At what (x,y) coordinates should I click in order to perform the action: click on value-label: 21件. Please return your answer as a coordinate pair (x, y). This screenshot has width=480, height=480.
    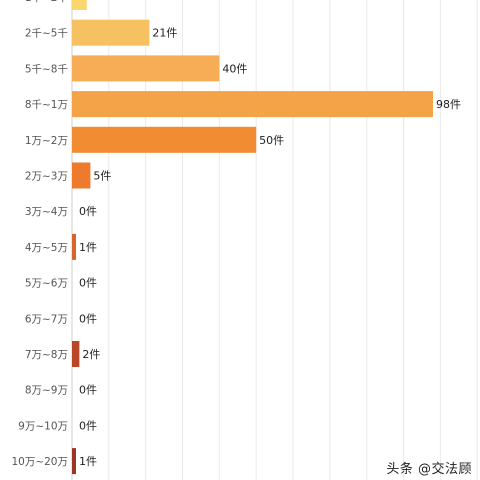
    Looking at the image, I should click on (164, 33).